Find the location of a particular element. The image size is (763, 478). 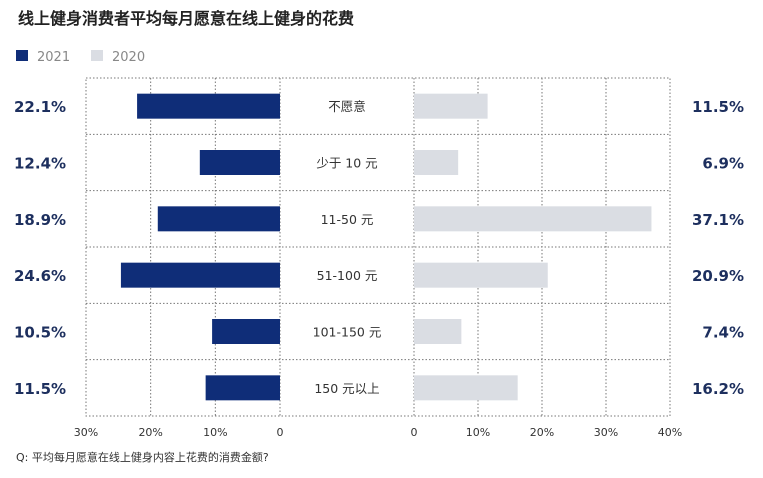

value-label-2021: 18.9% is located at coordinates (40, 220).